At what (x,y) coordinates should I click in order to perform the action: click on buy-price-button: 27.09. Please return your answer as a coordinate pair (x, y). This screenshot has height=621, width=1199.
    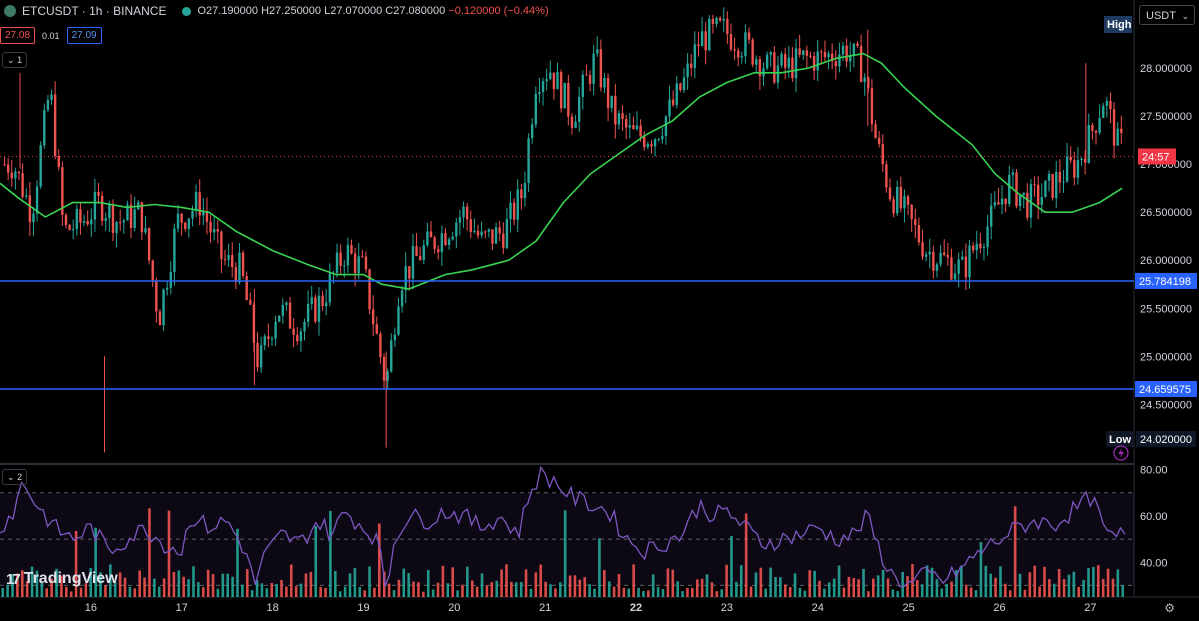
    Looking at the image, I should click on (84, 35).